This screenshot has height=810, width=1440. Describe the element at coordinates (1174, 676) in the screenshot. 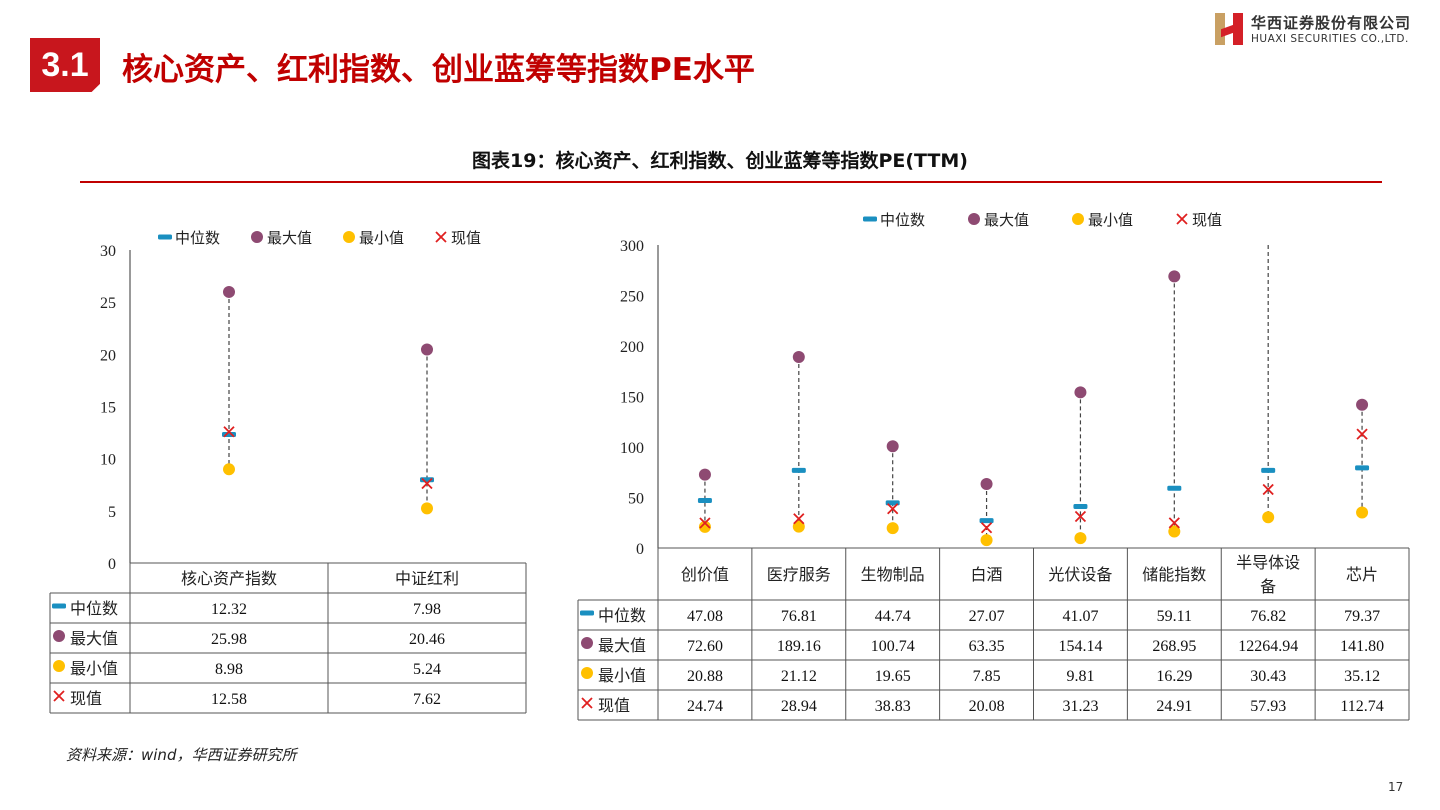

I see `data-label: 16.29` at that location.